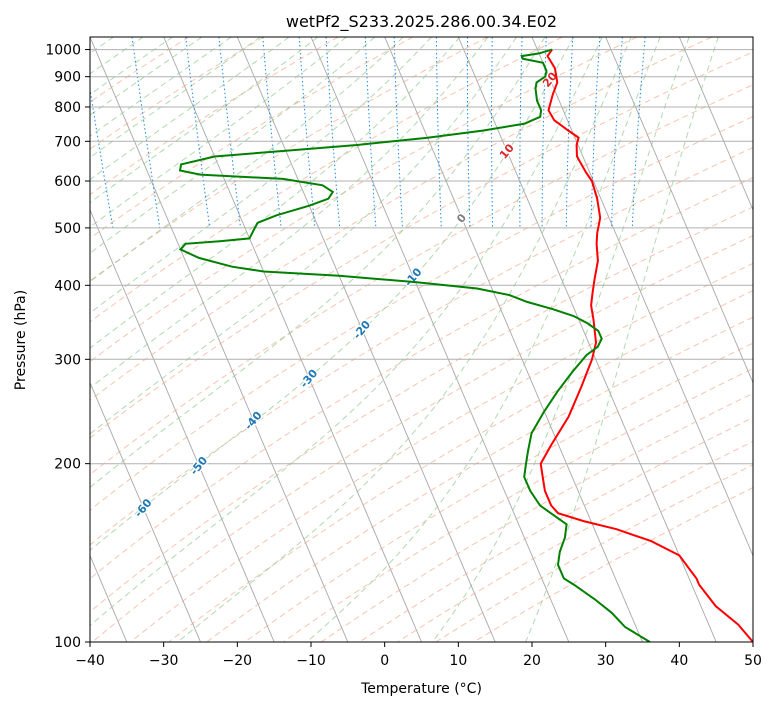 This screenshot has height=708, width=775. What do you see at coordinates (753, 661) in the screenshot?
I see `x-tick-label: 50` at bounding box center [753, 661].